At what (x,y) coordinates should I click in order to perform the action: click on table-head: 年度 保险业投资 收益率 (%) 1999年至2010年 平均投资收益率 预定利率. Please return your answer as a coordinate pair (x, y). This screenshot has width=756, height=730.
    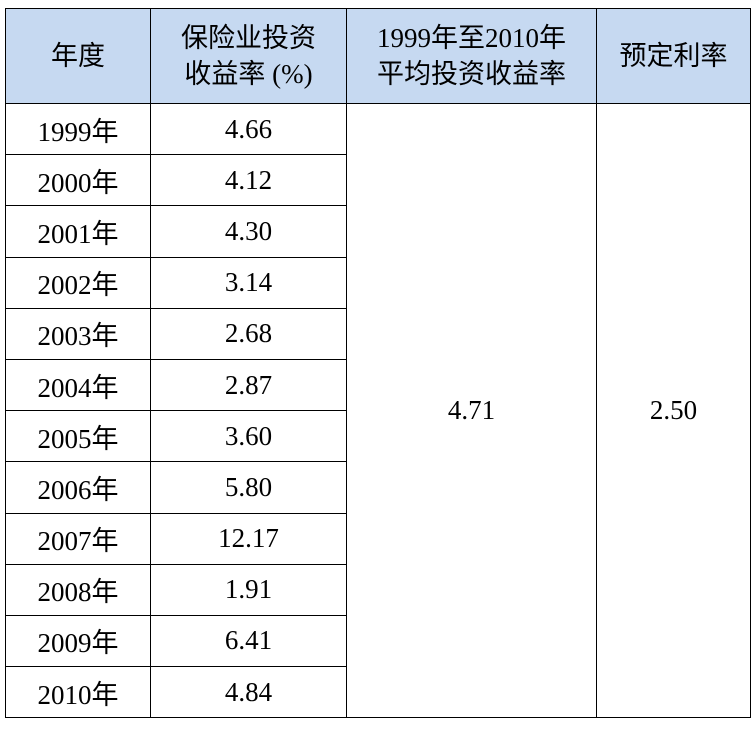
    Looking at the image, I should click on (378, 56).